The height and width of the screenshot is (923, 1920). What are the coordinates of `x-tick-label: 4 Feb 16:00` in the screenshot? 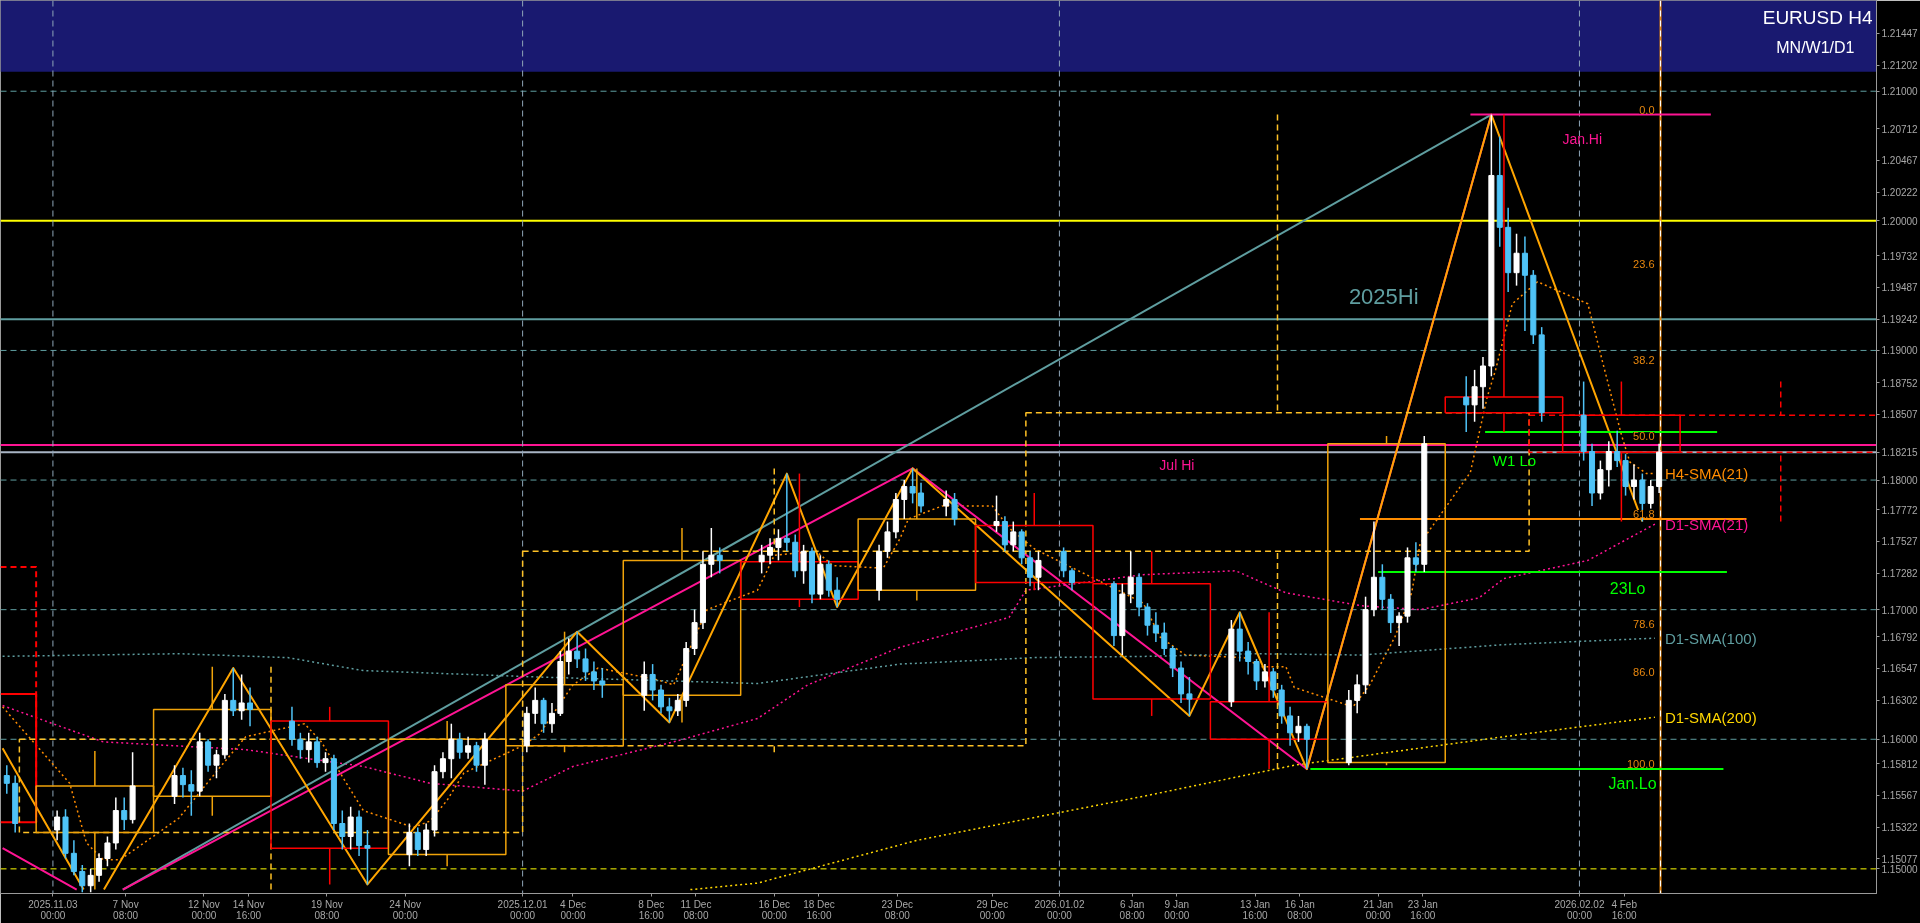 It's located at (1624, 909).